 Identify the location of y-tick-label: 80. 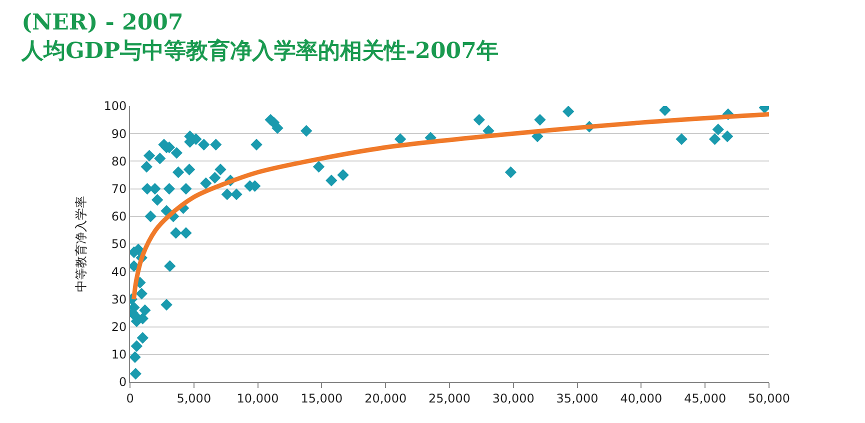
(119, 161).